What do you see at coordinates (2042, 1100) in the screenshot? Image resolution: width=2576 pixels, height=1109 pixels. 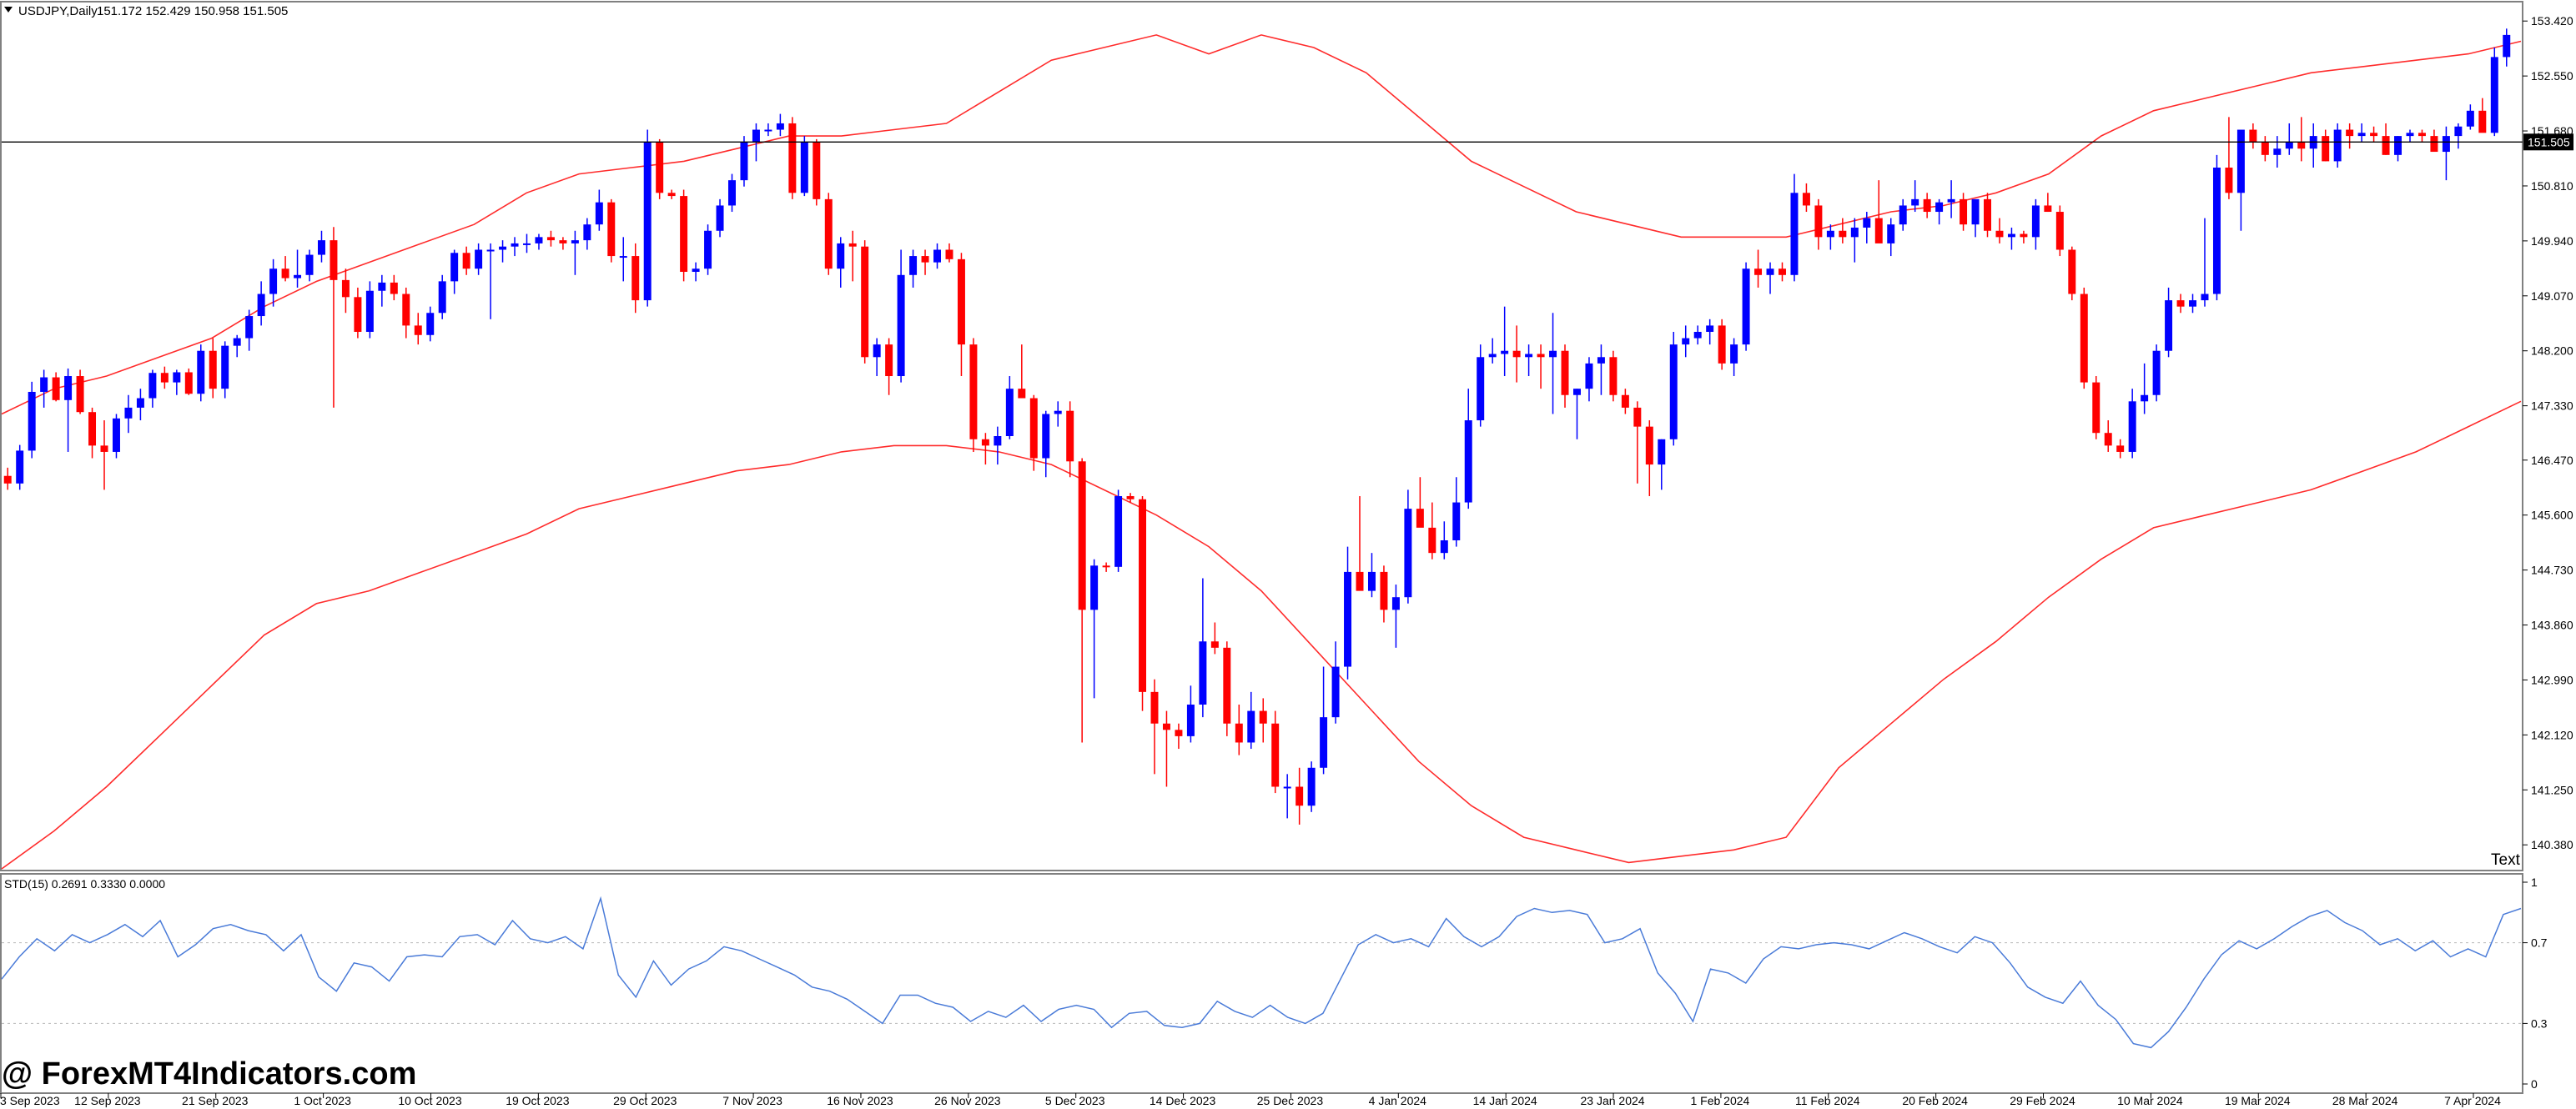 I see `time-tick-label: 29 Feb 2024` at bounding box center [2042, 1100].